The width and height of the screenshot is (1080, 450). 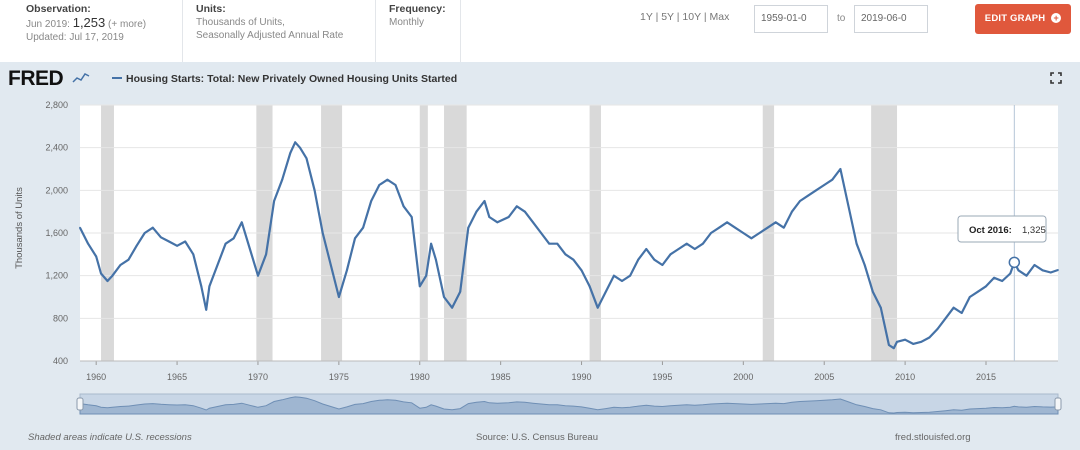 What do you see at coordinates (824, 377) in the screenshot?
I see `x-tick-label: 2005` at bounding box center [824, 377].